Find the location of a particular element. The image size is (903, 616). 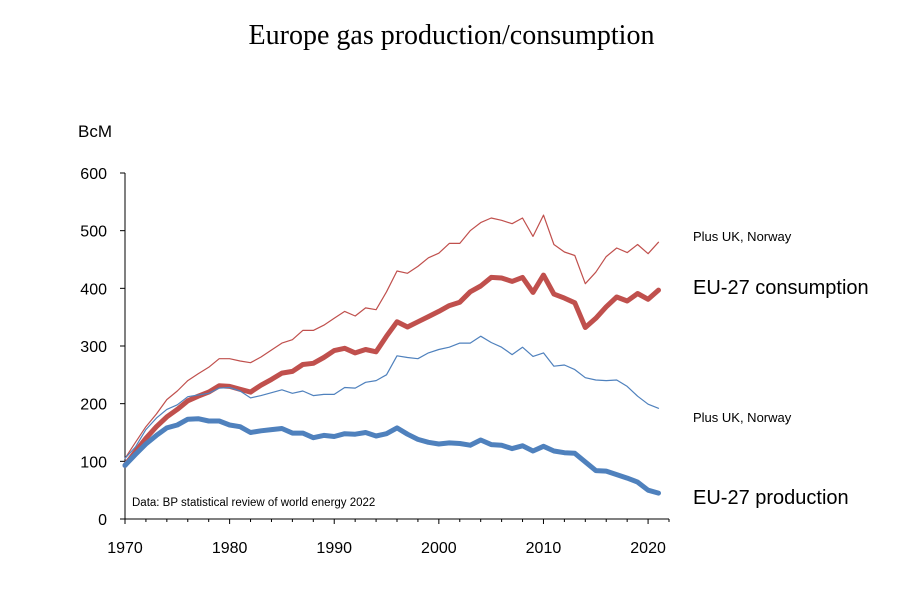

y-tick-label: 600 is located at coordinates (93, 174).